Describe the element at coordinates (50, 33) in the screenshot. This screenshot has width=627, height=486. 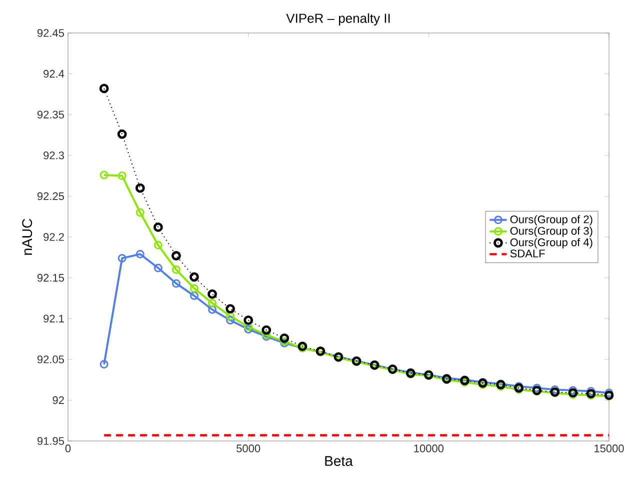
I see `y-tick-label: 92.45` at that location.